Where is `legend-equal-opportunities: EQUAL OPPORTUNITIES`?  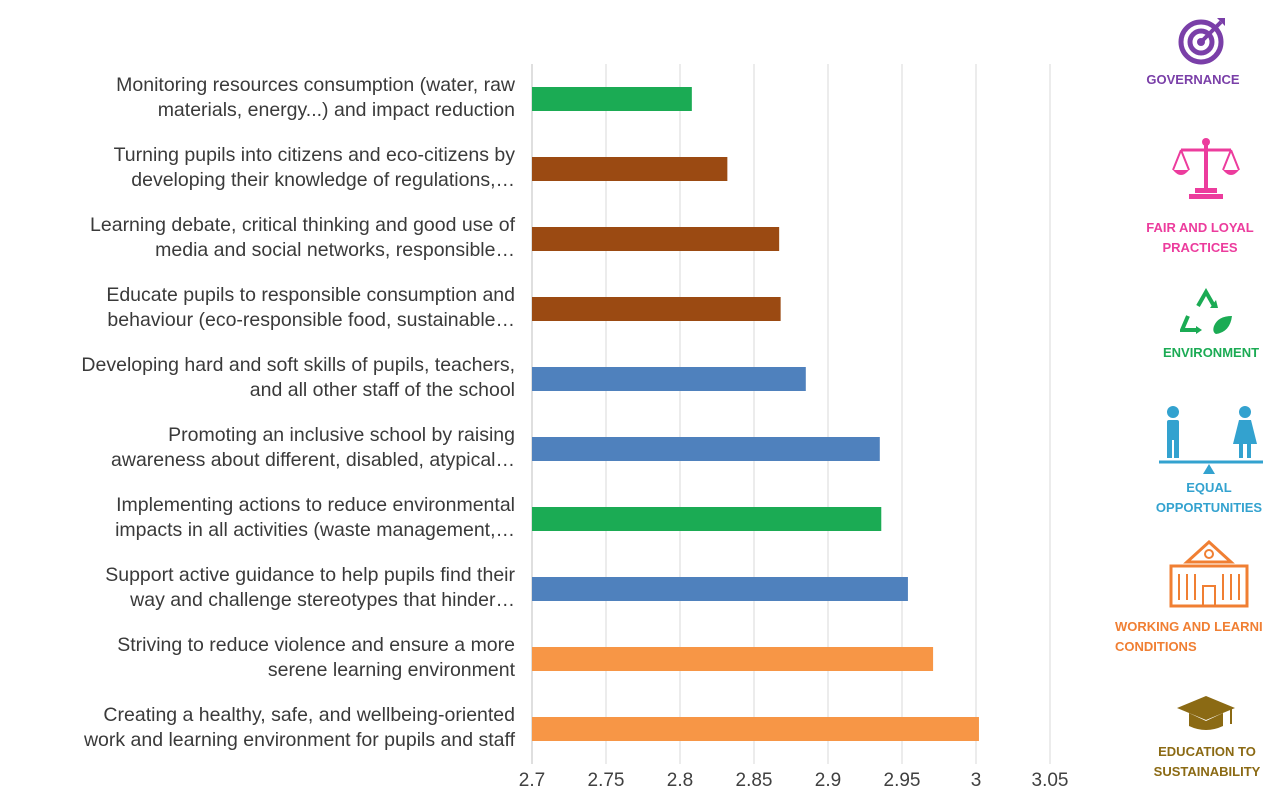 legend-equal-opportunities: EQUAL OPPORTUNITIES is located at coordinates (1209, 497).